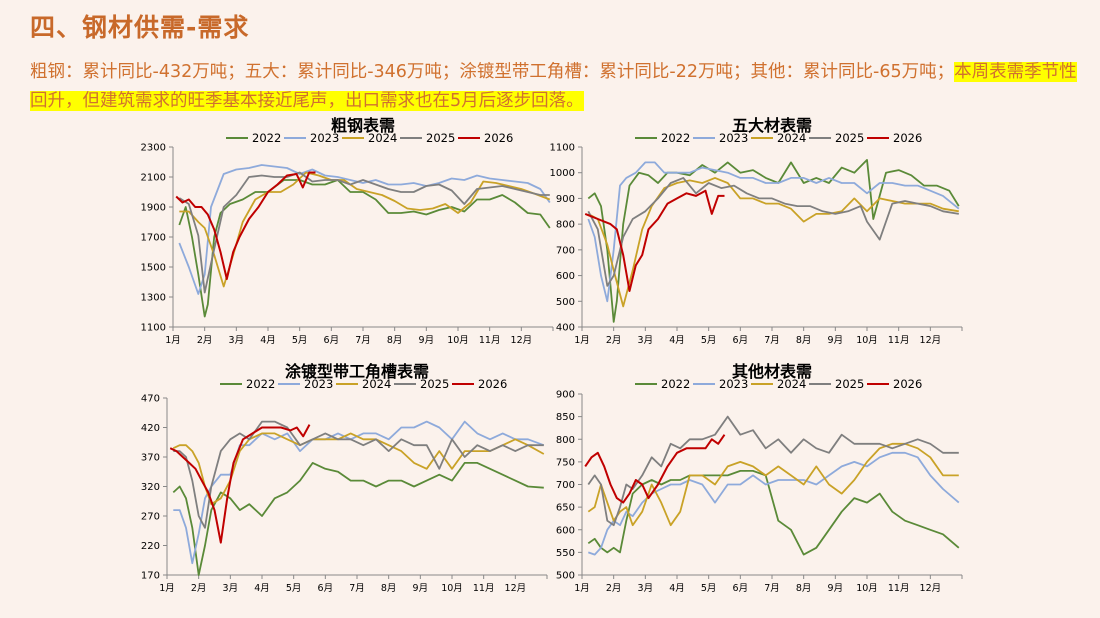 This screenshot has width=1100, height=618. What do you see at coordinates (150, 546) in the screenshot?
I see `y-tick-label: 220` at bounding box center [150, 546].